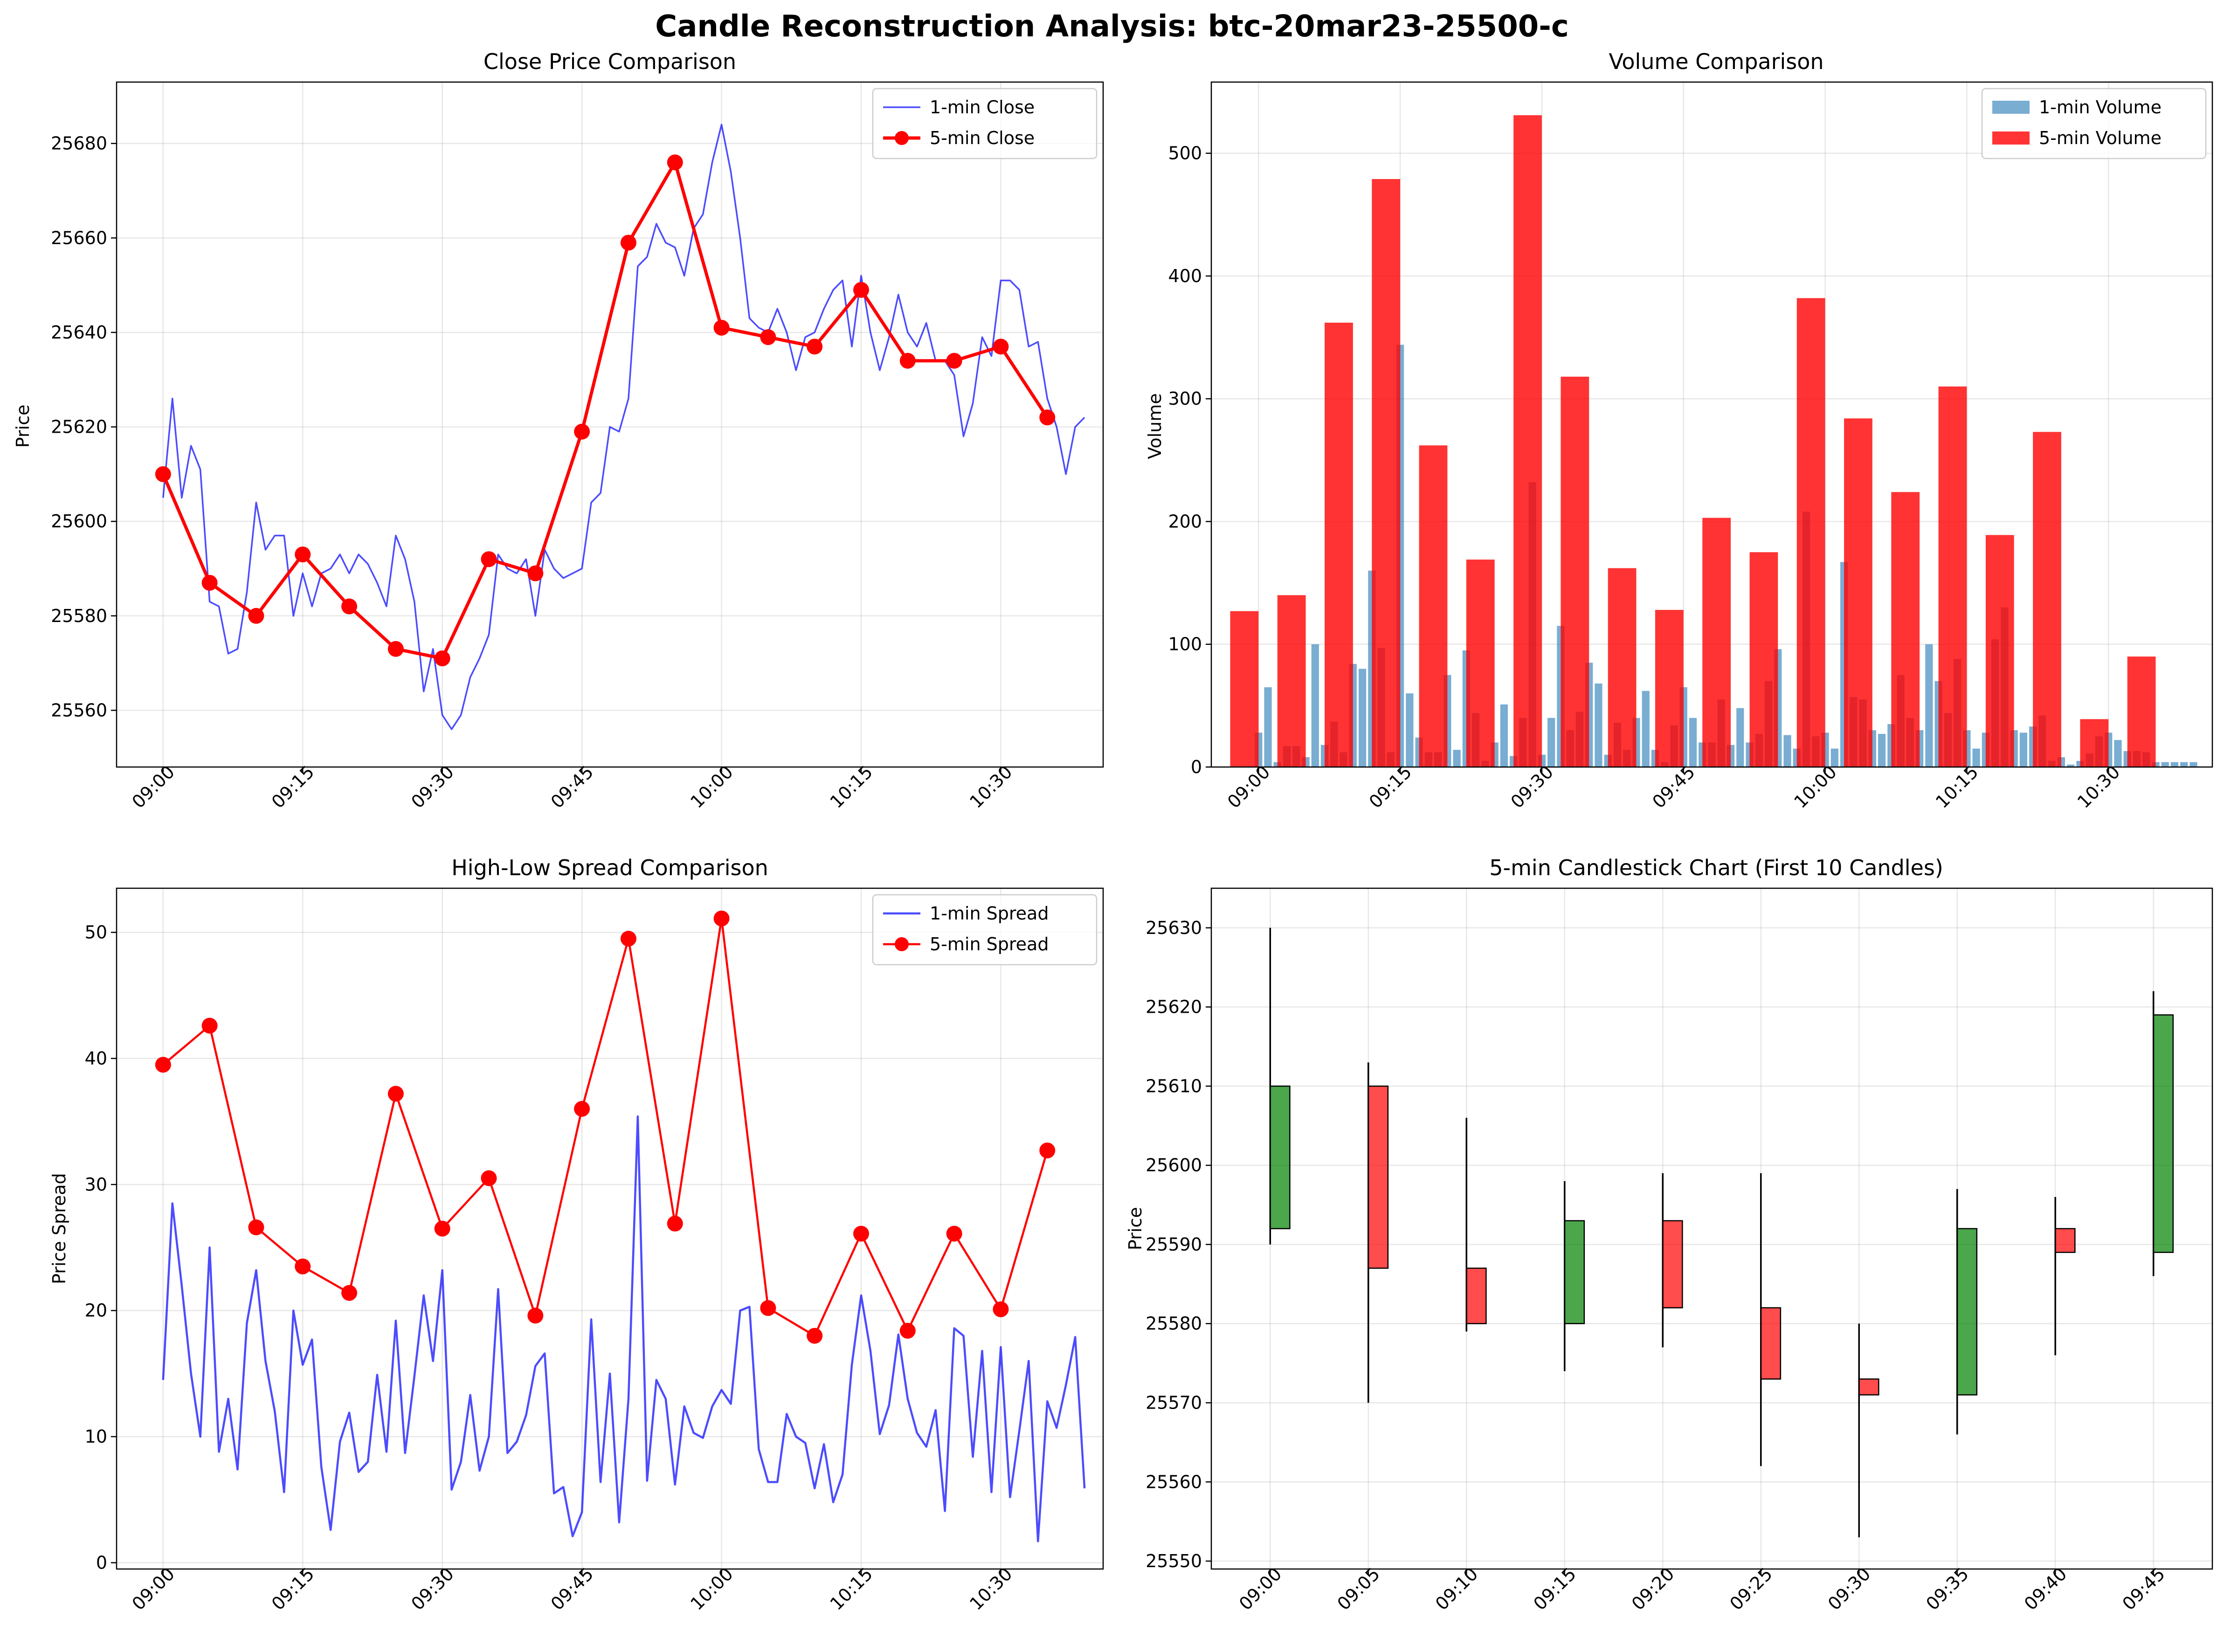 Image resolution: width=2224 pixels, height=1652 pixels. Describe the element at coordinates (79, 616) in the screenshot. I see `close-price-ytick-label: 25580` at that location.